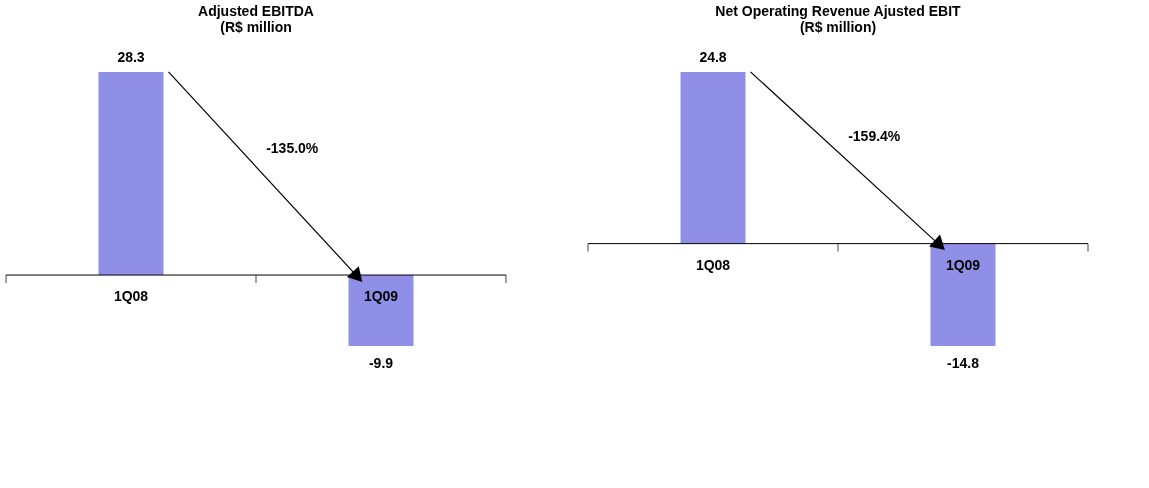 Image resolution: width=1149 pixels, height=488 pixels. I want to click on data-label: 28.3, so click(131, 56).